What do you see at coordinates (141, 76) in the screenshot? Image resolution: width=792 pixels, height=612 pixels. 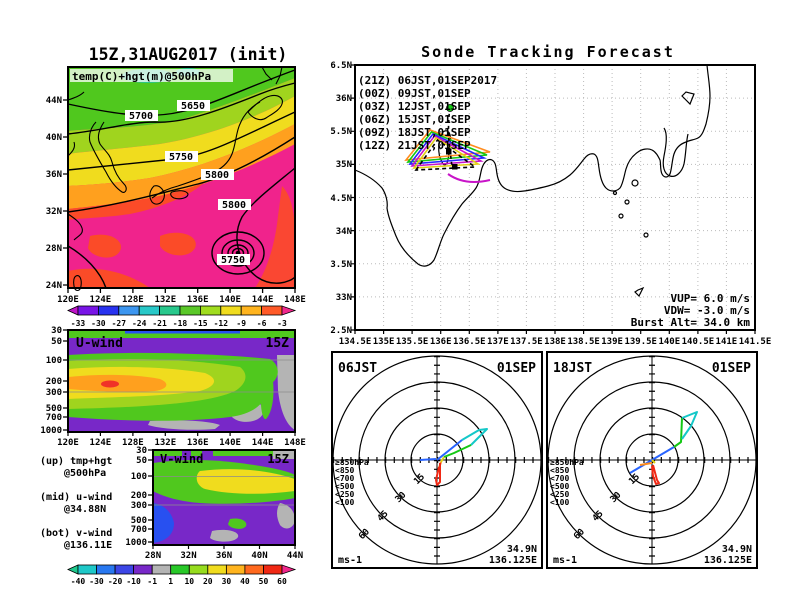 I see `field-label: temp(C)+hgt(m)@500hPa` at bounding box center [141, 76].